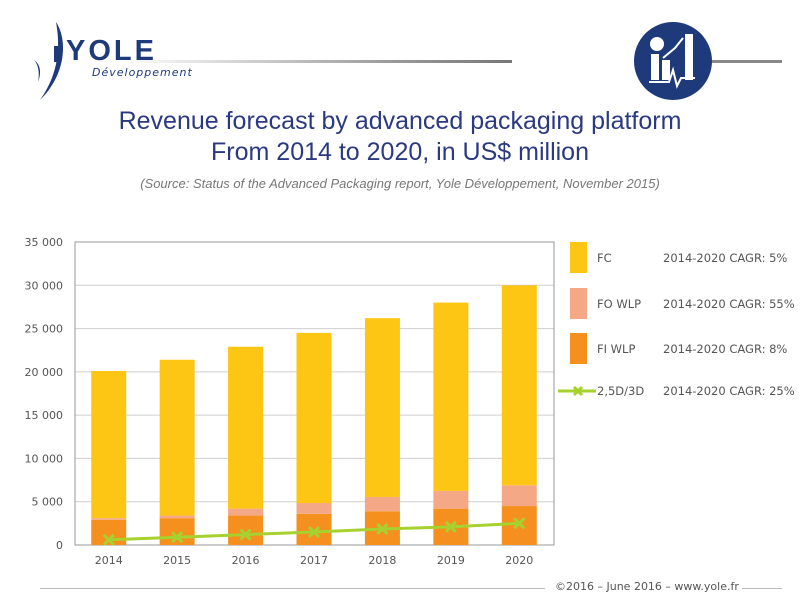  Describe the element at coordinates (673, 61) in the screenshot. I see `chart-growth-icon` at that location.